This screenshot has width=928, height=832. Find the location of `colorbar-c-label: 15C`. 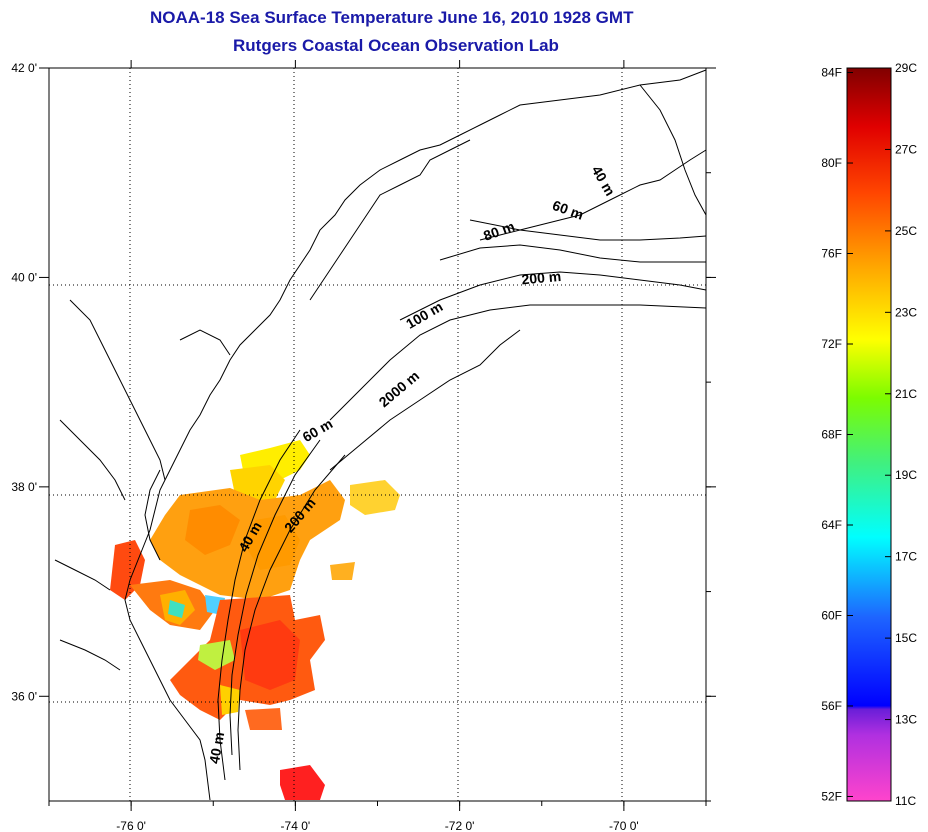

colorbar-c-label: 15C is located at coordinates (906, 638).